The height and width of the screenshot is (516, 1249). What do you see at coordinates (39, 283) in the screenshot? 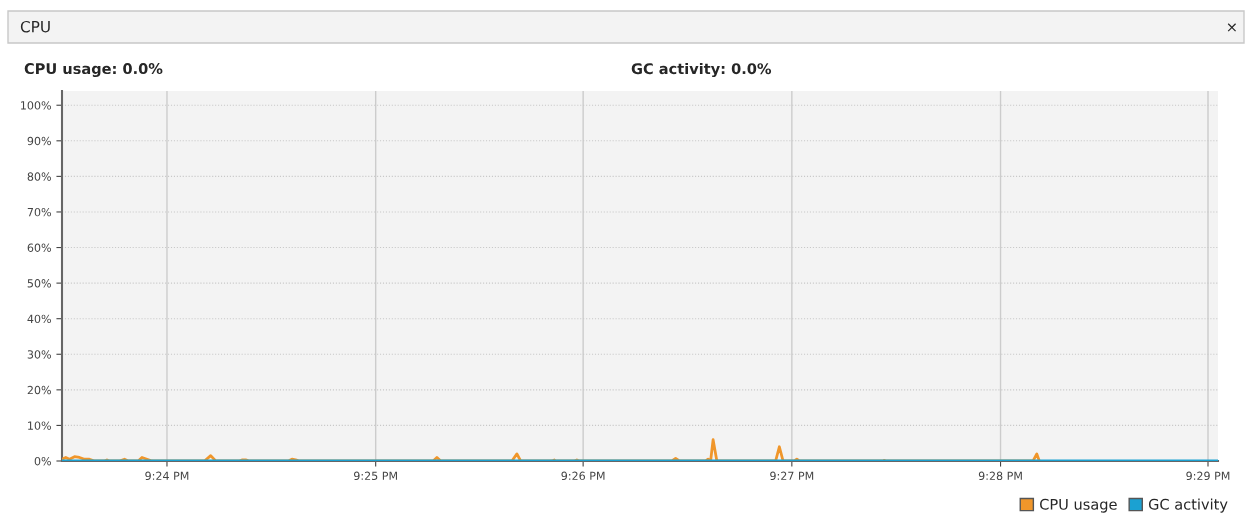
I see `y-tick-label: 50%` at bounding box center [39, 283].